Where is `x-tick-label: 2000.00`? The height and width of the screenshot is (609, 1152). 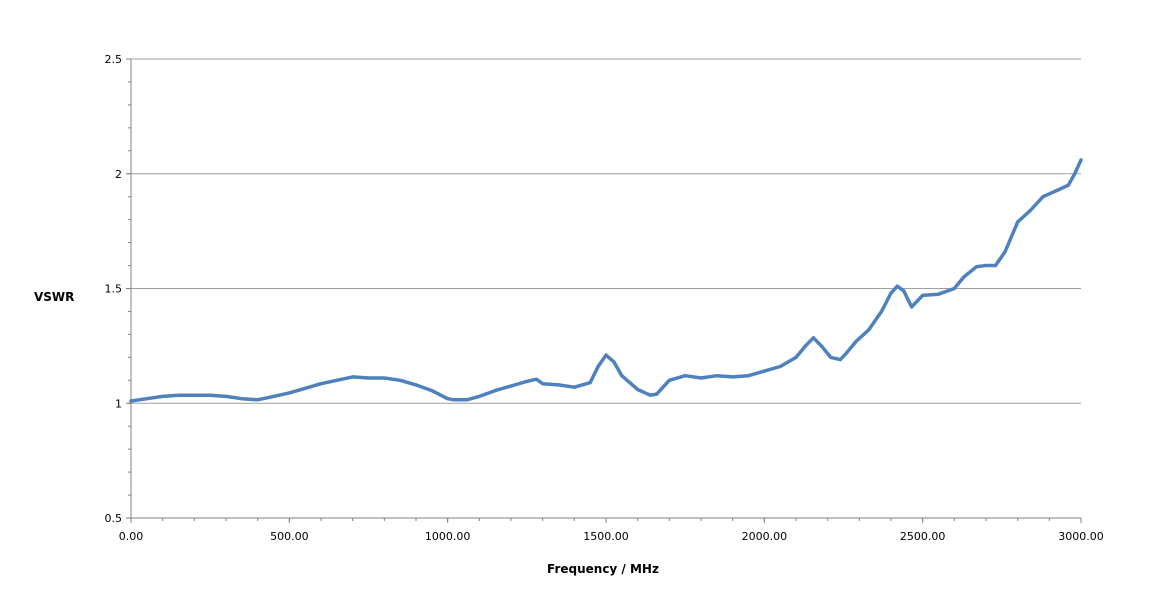
x-tick-label: 2000.00 is located at coordinates (765, 536).